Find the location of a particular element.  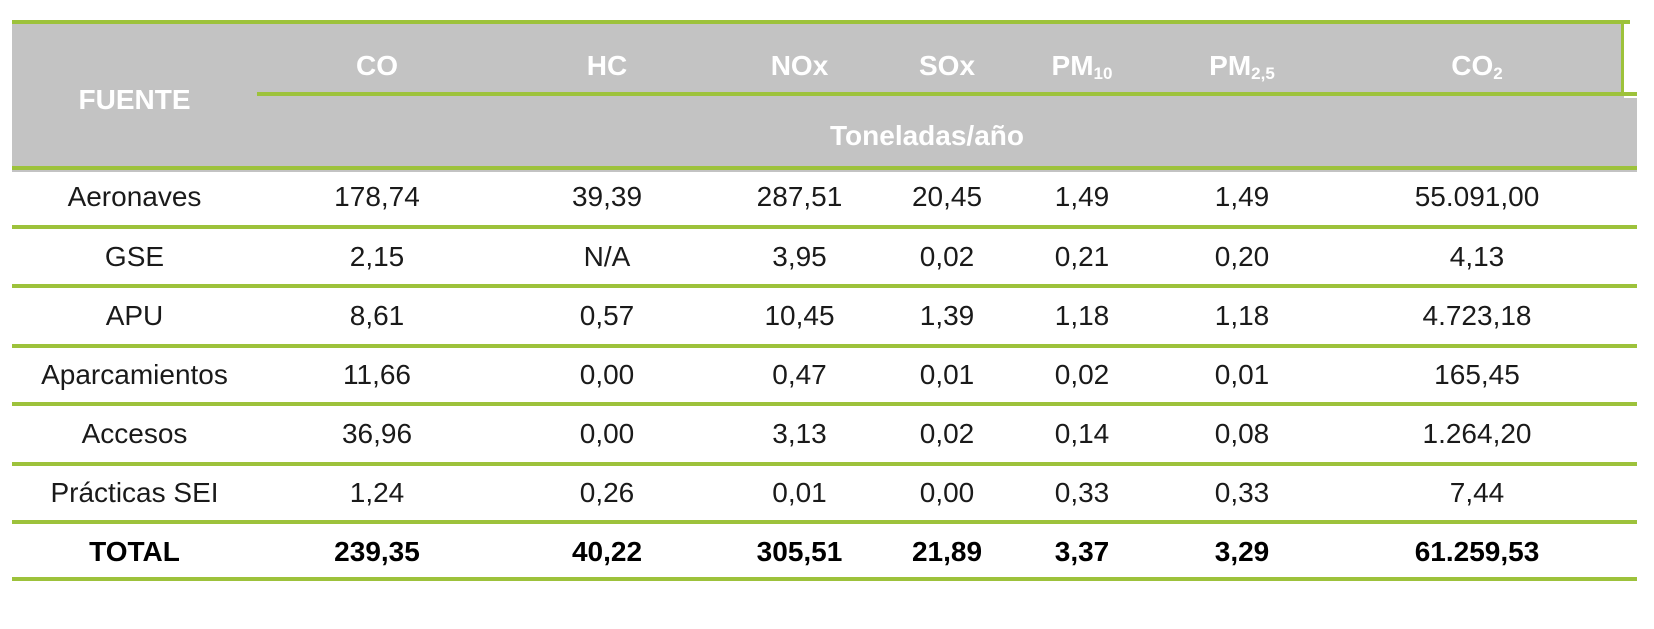

header-col-pm10: PM10 is located at coordinates (1082, 66).